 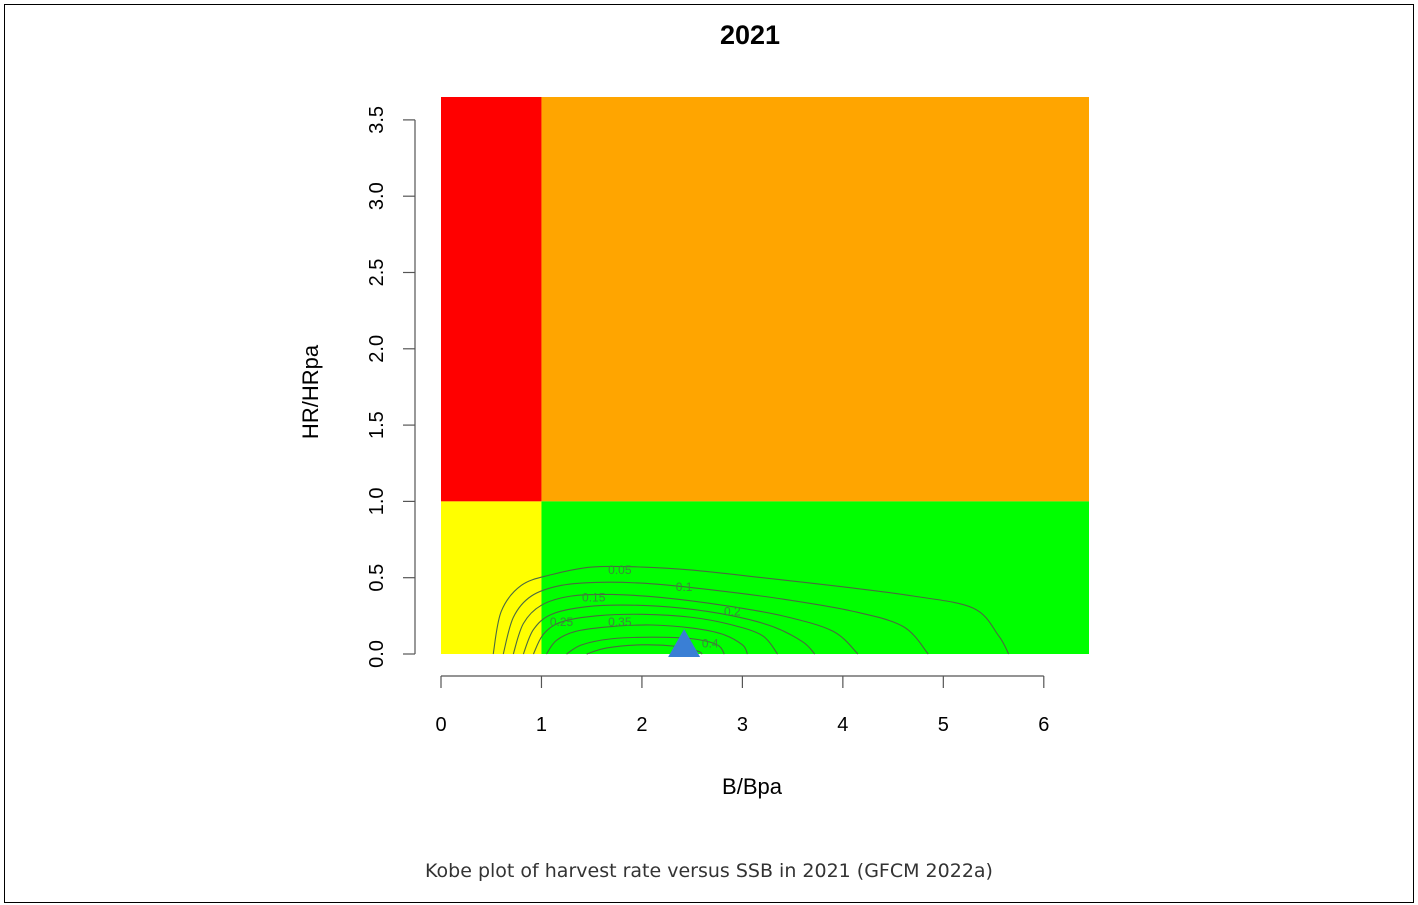 I want to click on y-axis-label: HR/HRpa, so click(x=310, y=391).